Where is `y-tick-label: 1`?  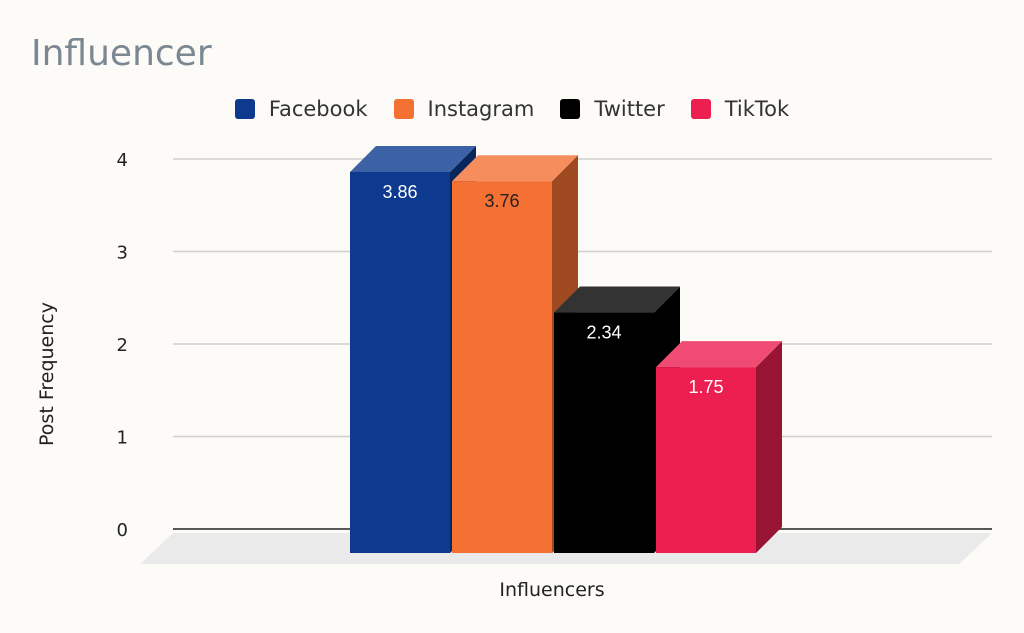 y-tick-label: 1 is located at coordinates (122, 438).